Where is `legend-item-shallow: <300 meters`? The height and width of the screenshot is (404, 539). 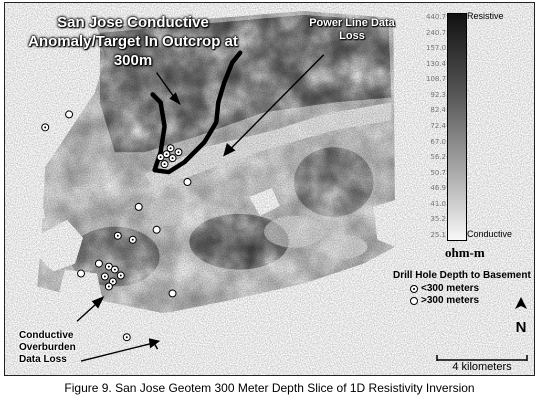 legend-item-shallow: <300 meters is located at coordinates (444, 288).